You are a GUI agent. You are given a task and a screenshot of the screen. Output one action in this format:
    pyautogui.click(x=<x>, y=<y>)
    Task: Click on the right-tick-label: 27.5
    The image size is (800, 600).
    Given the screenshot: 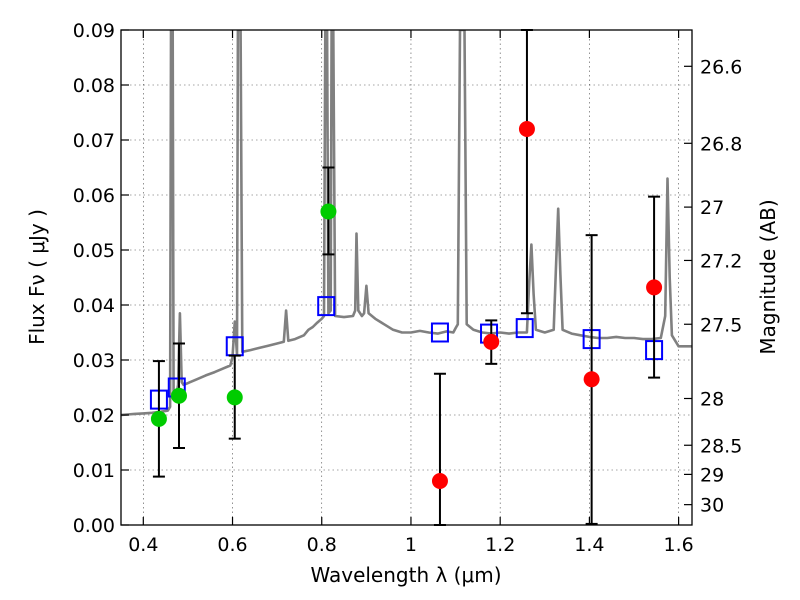 What is the action you would take?
    pyautogui.click(x=721, y=325)
    